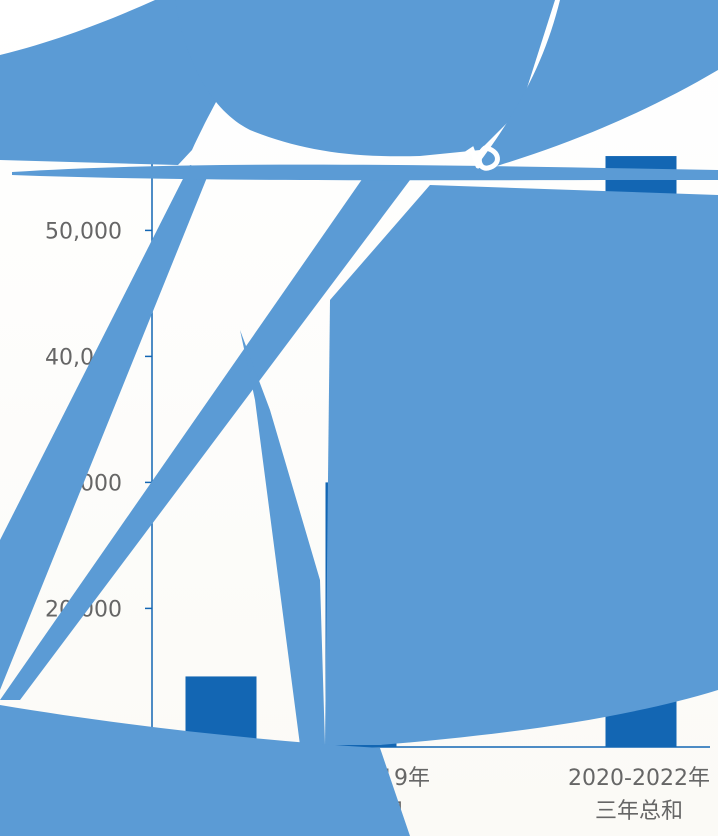  Describe the element at coordinates (83, 231) in the screenshot. I see `y-tick-label: 50,000` at that location.